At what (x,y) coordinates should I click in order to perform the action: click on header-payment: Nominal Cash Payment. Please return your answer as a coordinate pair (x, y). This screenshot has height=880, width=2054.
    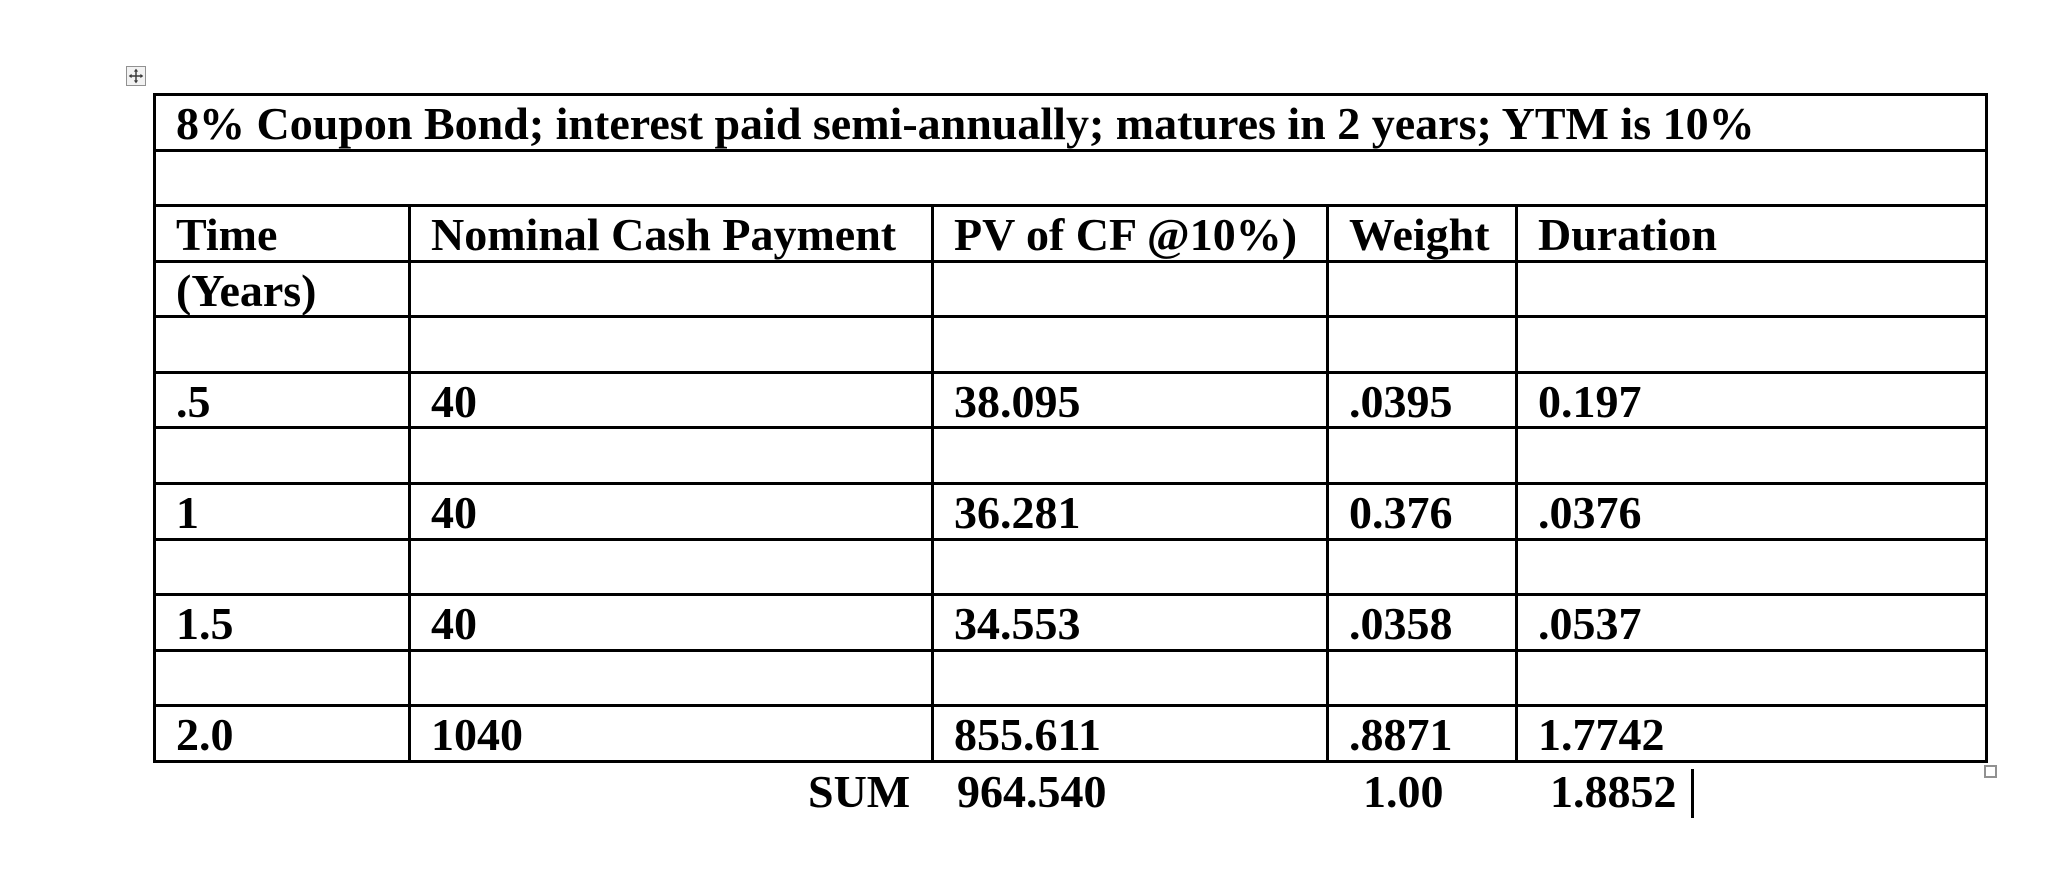
    Looking at the image, I should click on (671, 233).